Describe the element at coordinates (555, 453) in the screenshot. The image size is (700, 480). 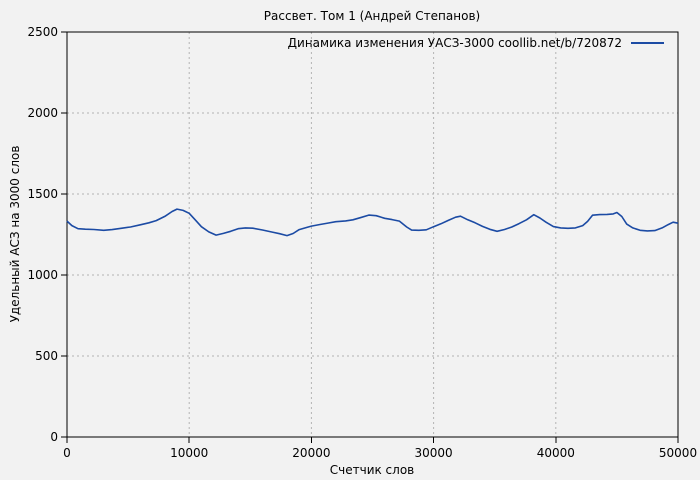
I see `x-tick-label: 40000` at that location.